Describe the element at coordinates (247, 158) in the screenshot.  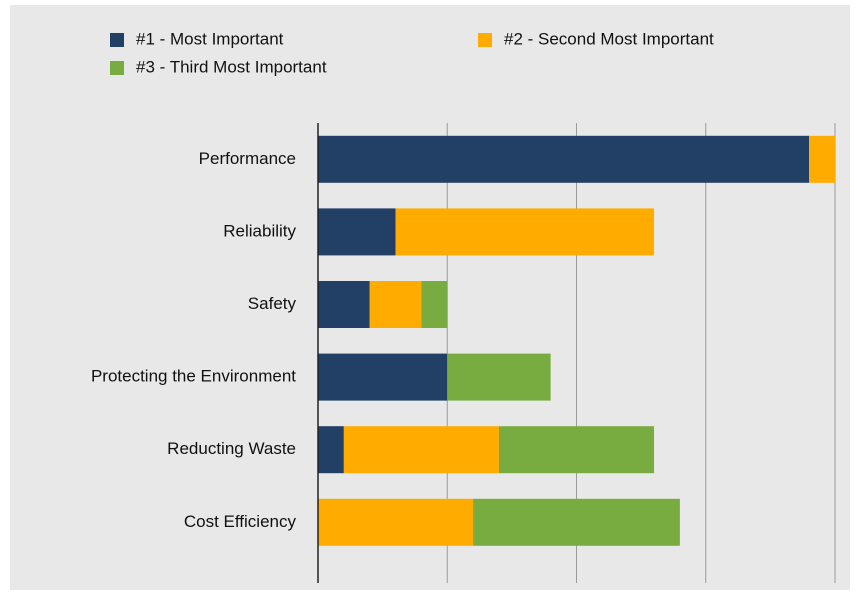
I see `y-tick-label: Performance` at that location.